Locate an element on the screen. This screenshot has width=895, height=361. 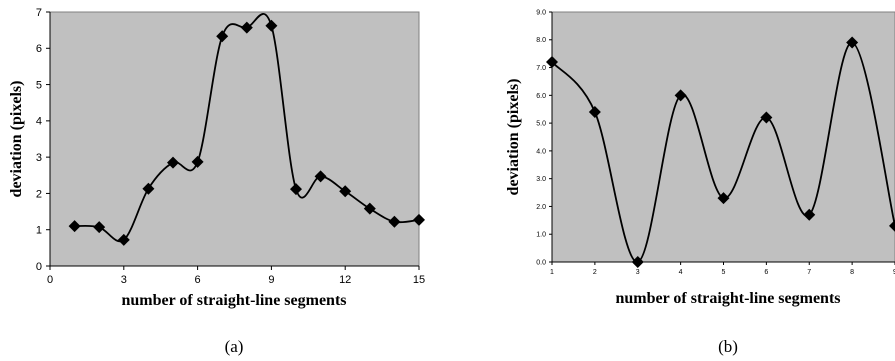
y-tick-label: 1.0 is located at coordinates (541, 235).